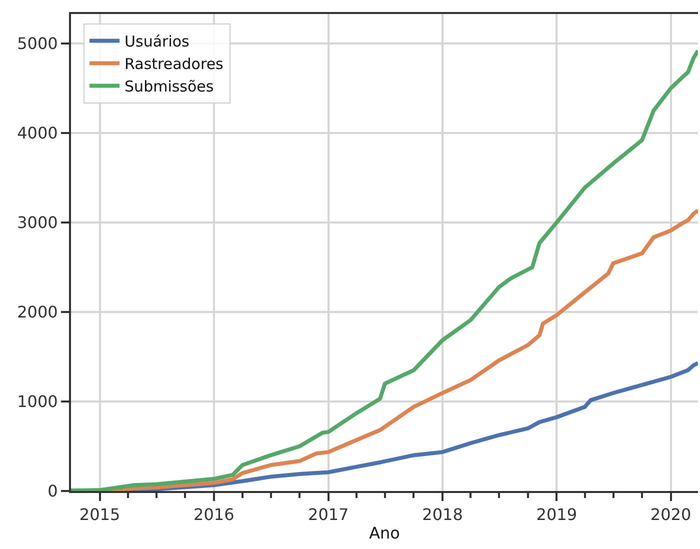 Image resolution: width=700 pixels, height=549 pixels. Describe the element at coordinates (671, 514) in the screenshot. I see `x-tick-label: 2020` at that location.